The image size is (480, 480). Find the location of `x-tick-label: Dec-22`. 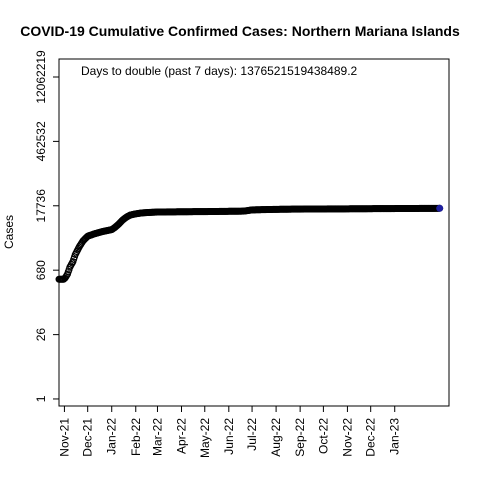

x-tick-label: Dec-22 is located at coordinates (371, 437).